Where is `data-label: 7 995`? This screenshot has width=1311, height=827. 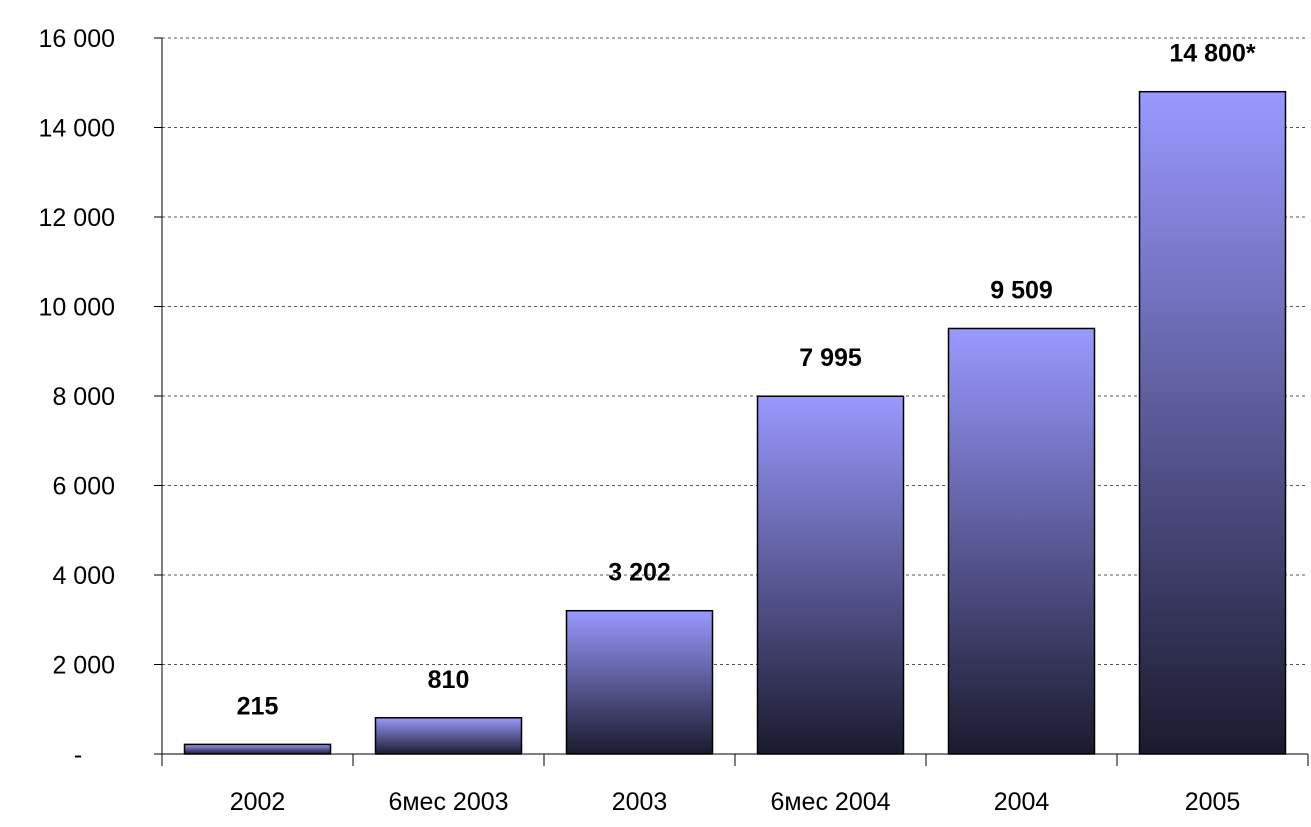
data-label: 7 995 is located at coordinates (830, 358).